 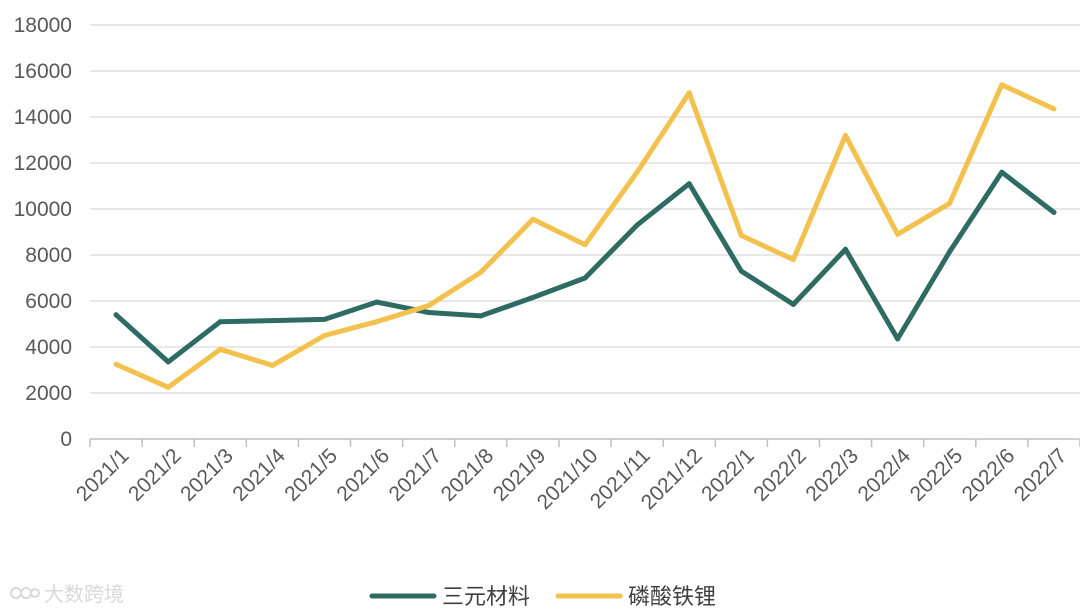 What do you see at coordinates (542, 597) in the screenshot?
I see `legend: 三元材料 磷酸铁锂` at bounding box center [542, 597].